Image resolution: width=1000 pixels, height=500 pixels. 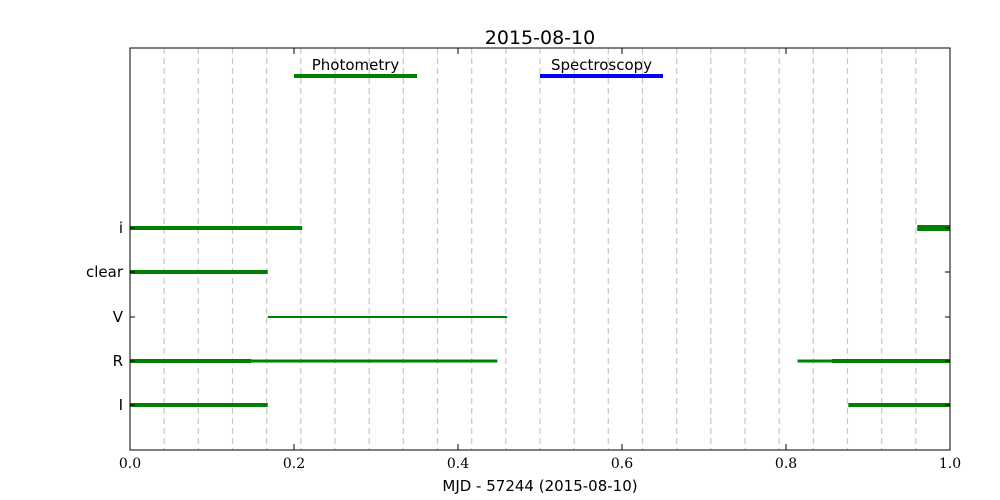 I want to click on x-tick-label: 1.0, so click(x=950, y=464).